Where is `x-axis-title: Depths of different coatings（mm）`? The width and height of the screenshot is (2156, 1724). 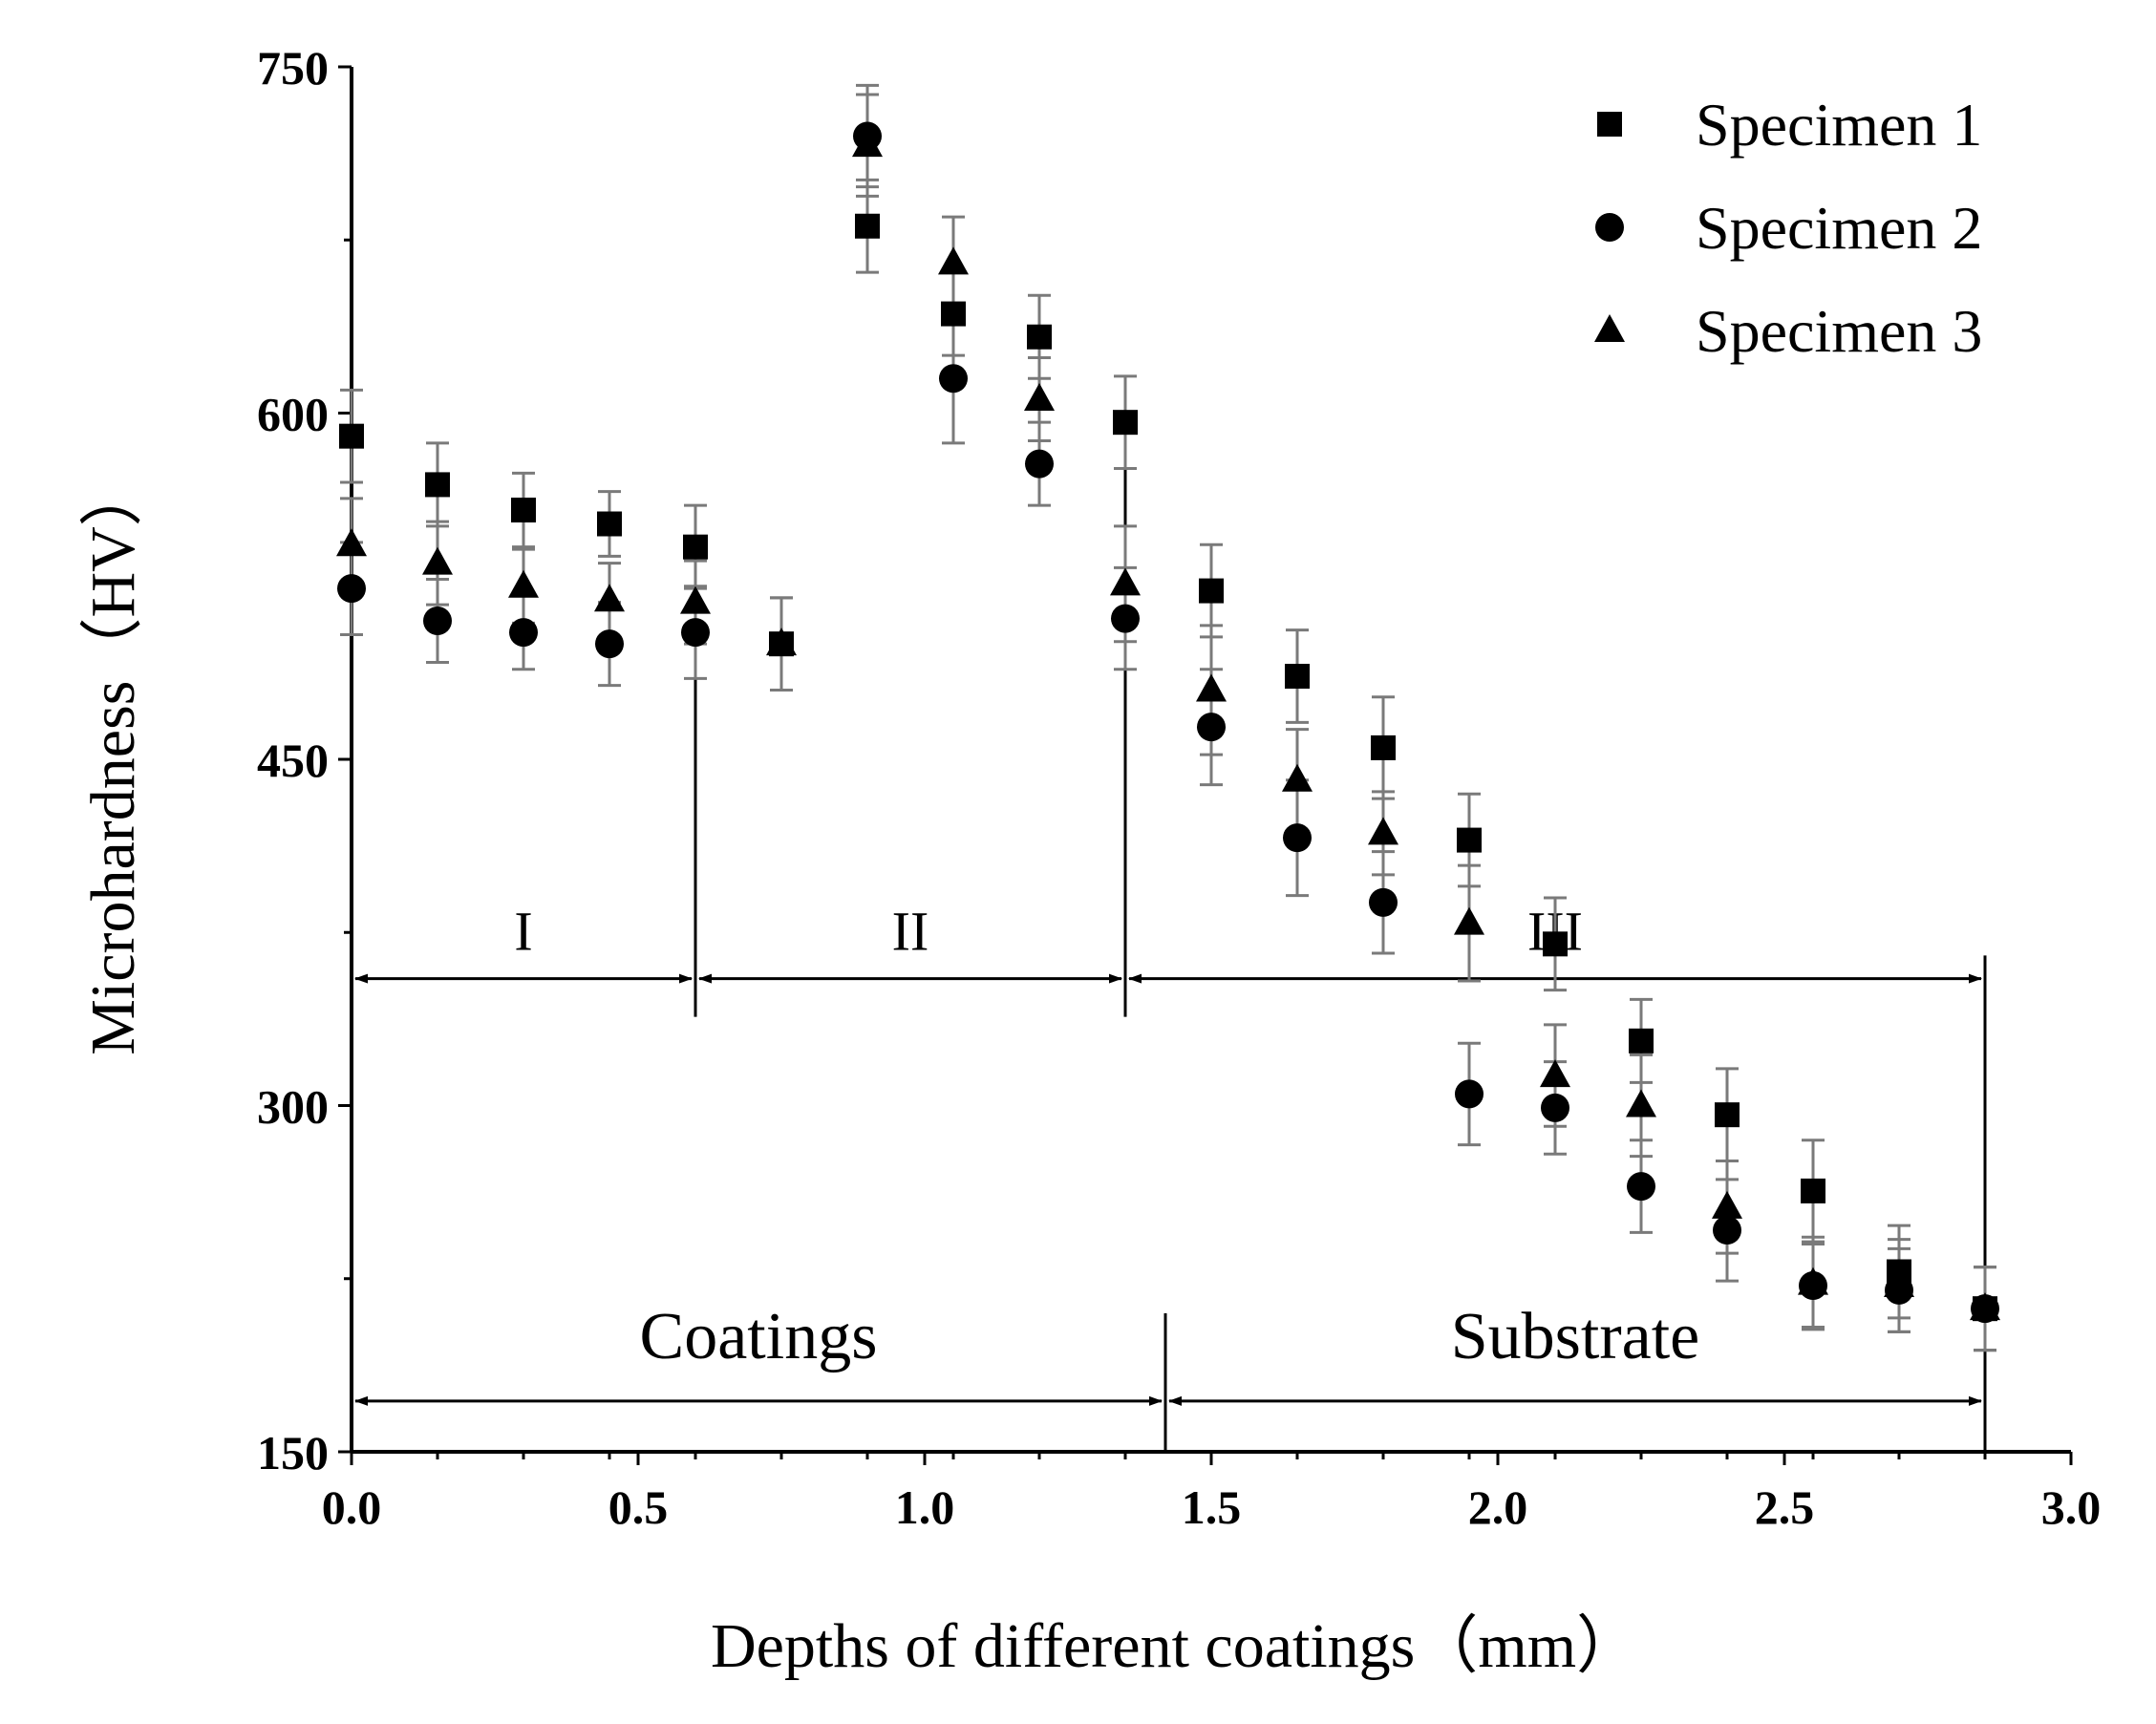
x-axis-title: Depths of different coatings（mm） is located at coordinates (1175, 1646).